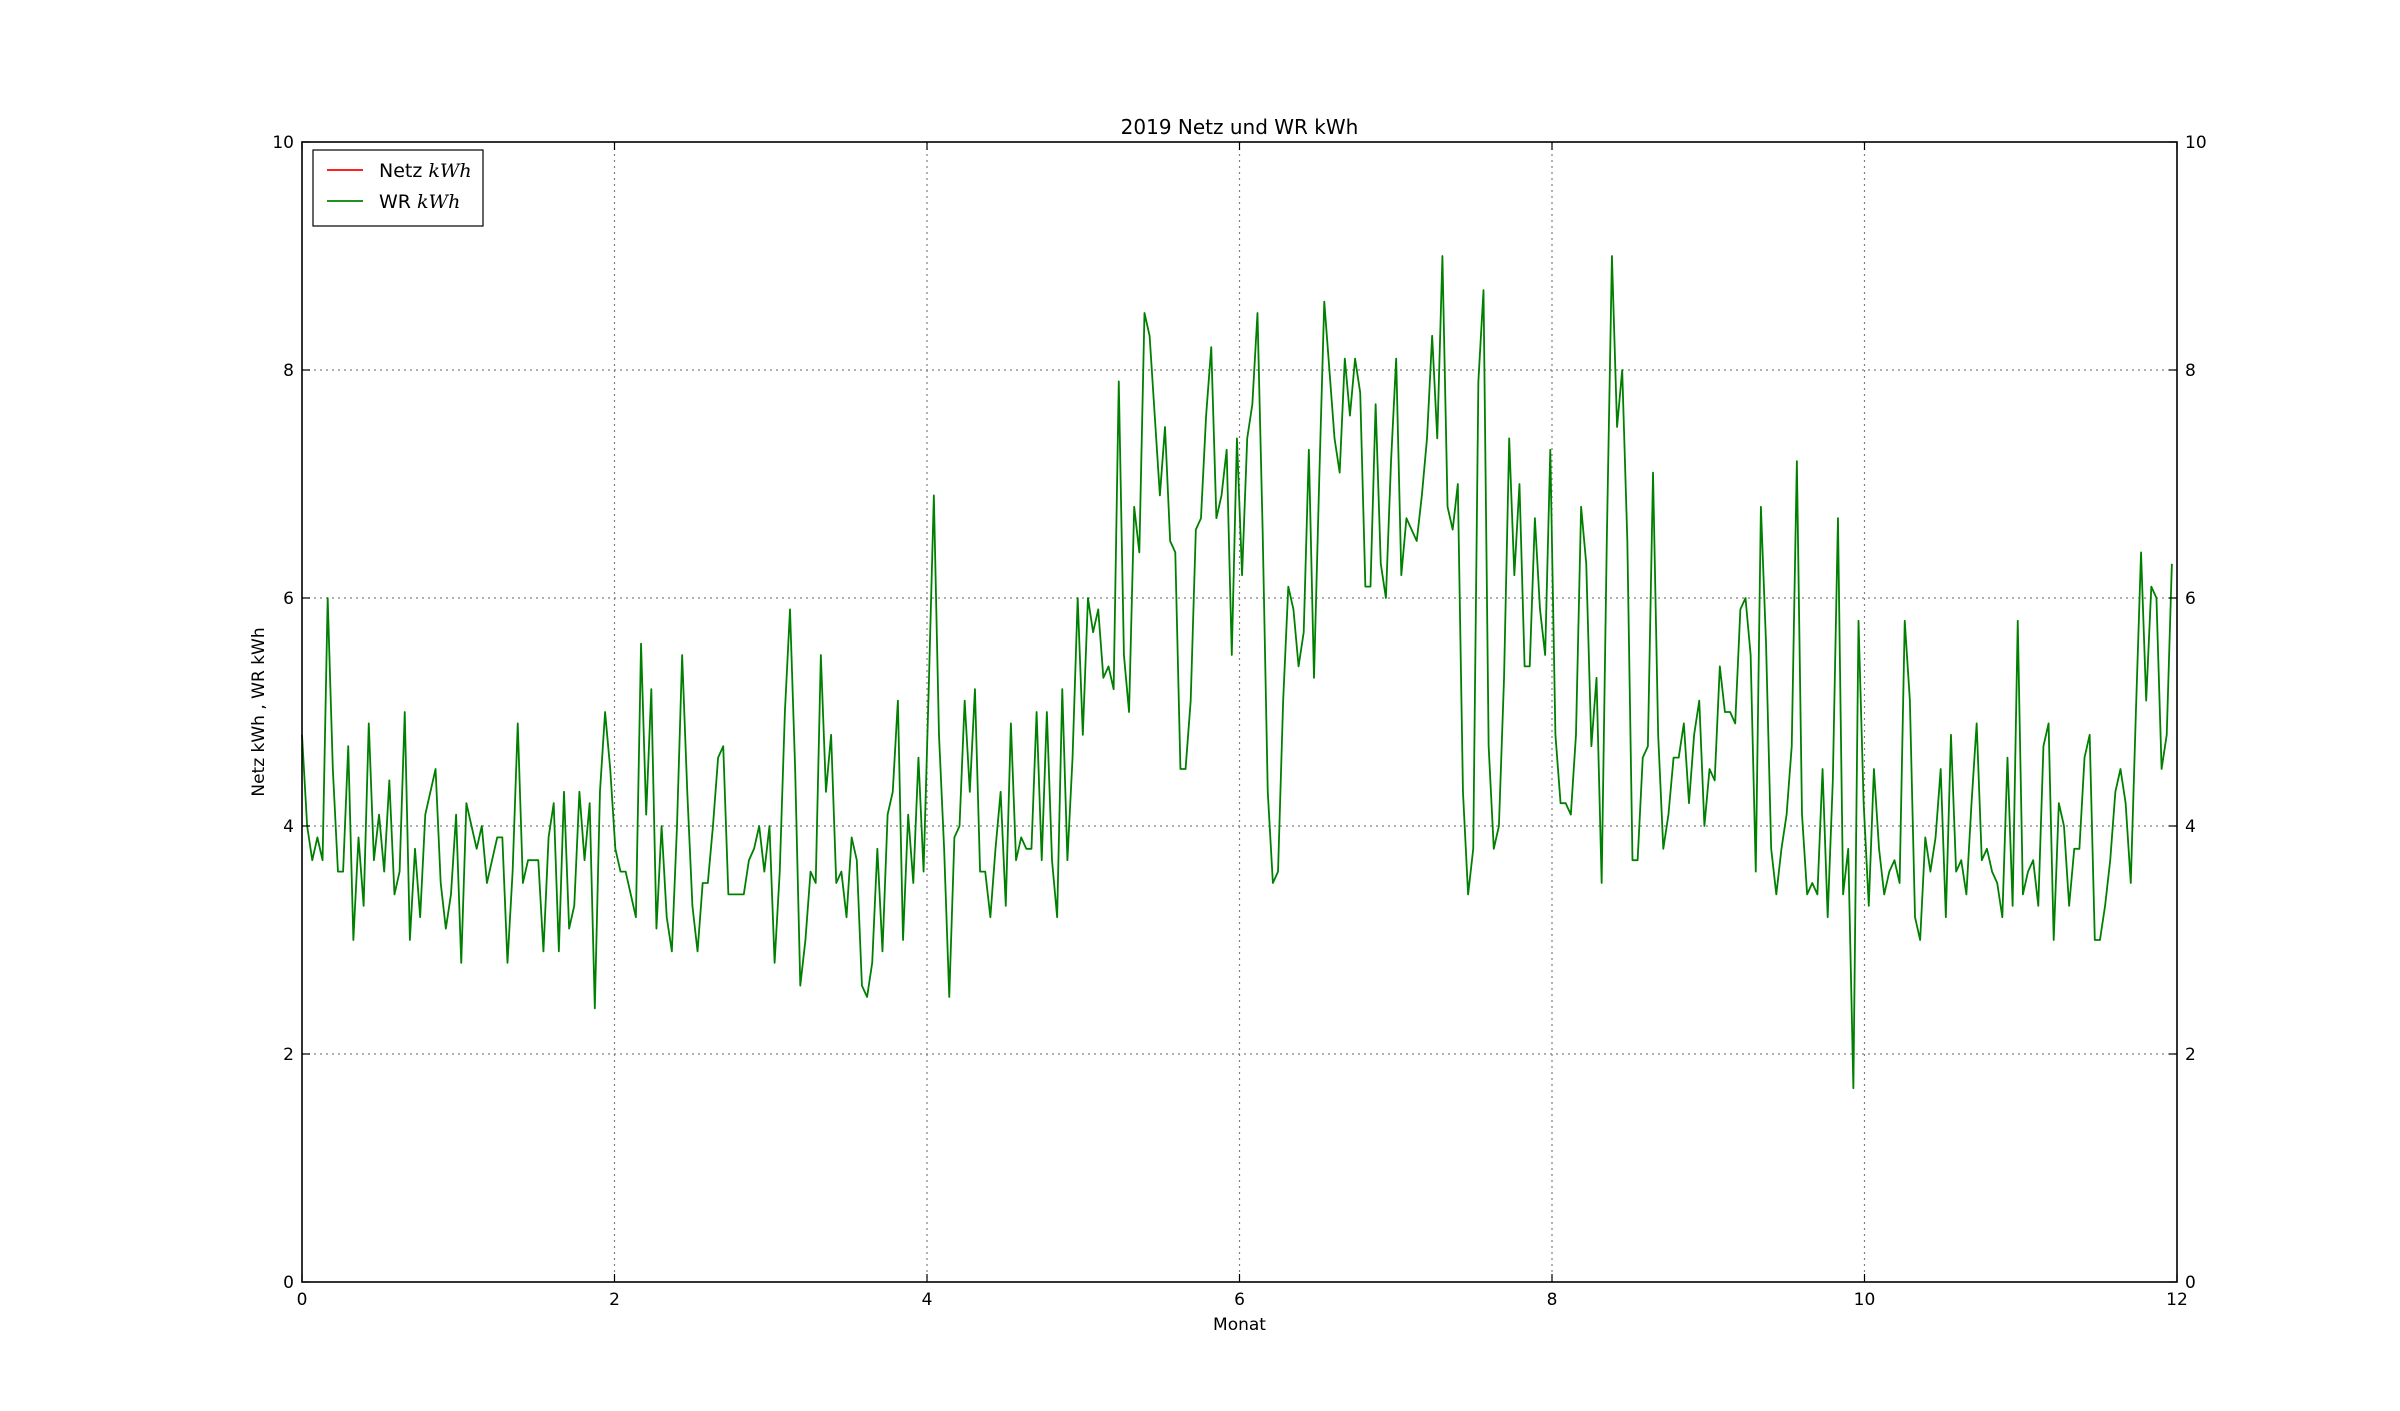 The height and width of the screenshot is (1411, 2400). What do you see at coordinates (2190, 827) in the screenshot?
I see `y-tick-label-right: 4` at bounding box center [2190, 827].